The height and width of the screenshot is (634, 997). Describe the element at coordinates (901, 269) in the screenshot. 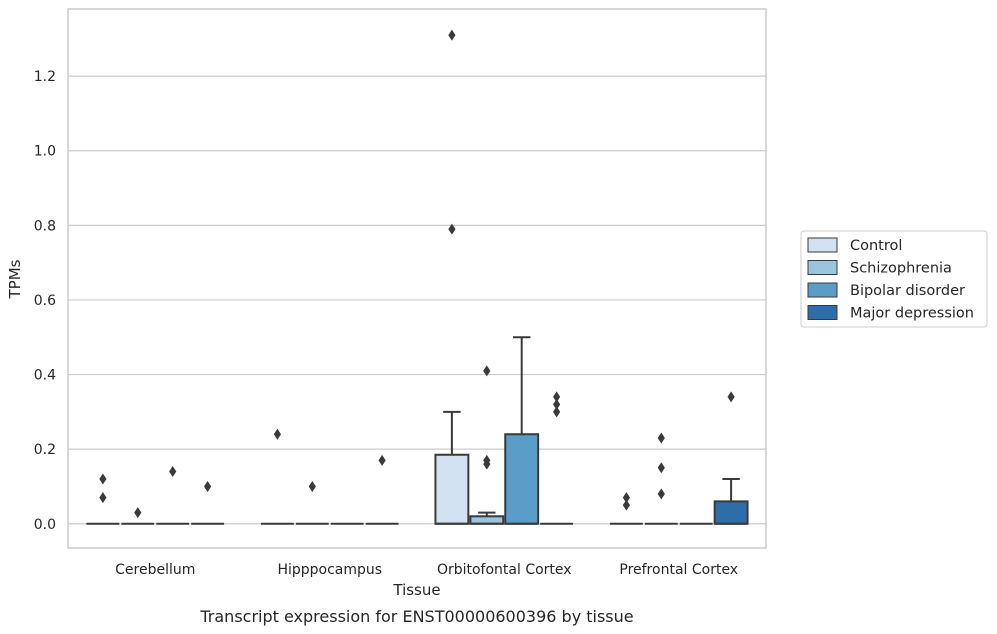

I see `legend-label: Schizophrenia` at that location.